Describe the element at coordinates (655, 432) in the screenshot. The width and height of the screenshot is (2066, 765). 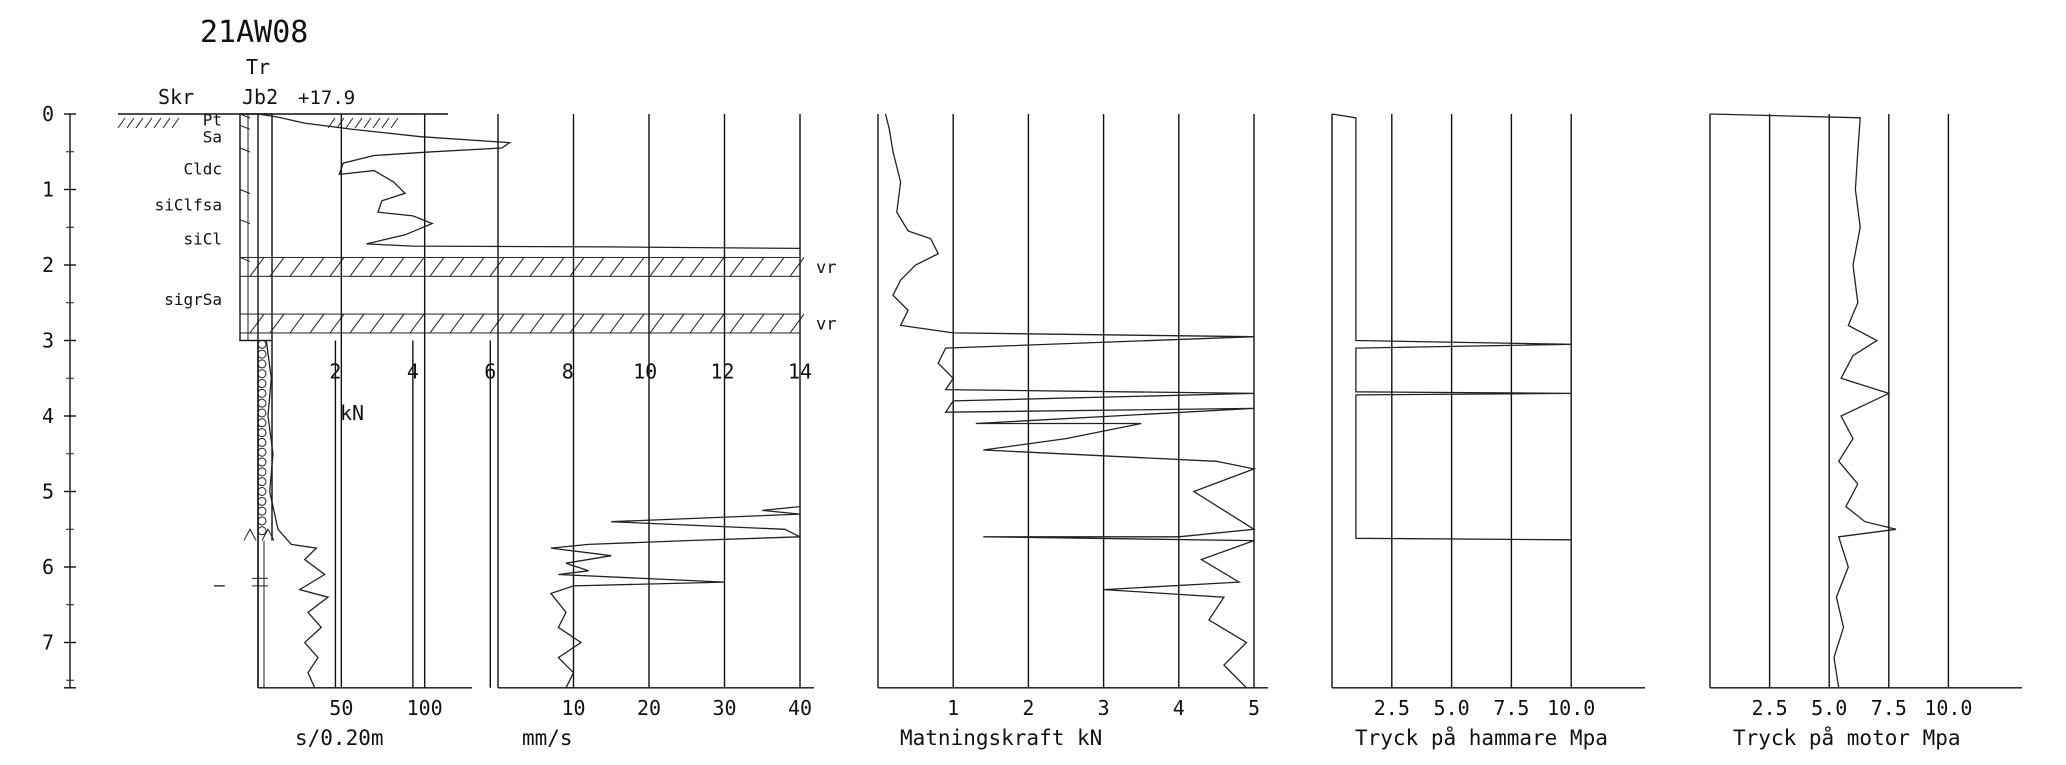
I see `panel-rate: 10 20 30 40 mm/s` at that location.